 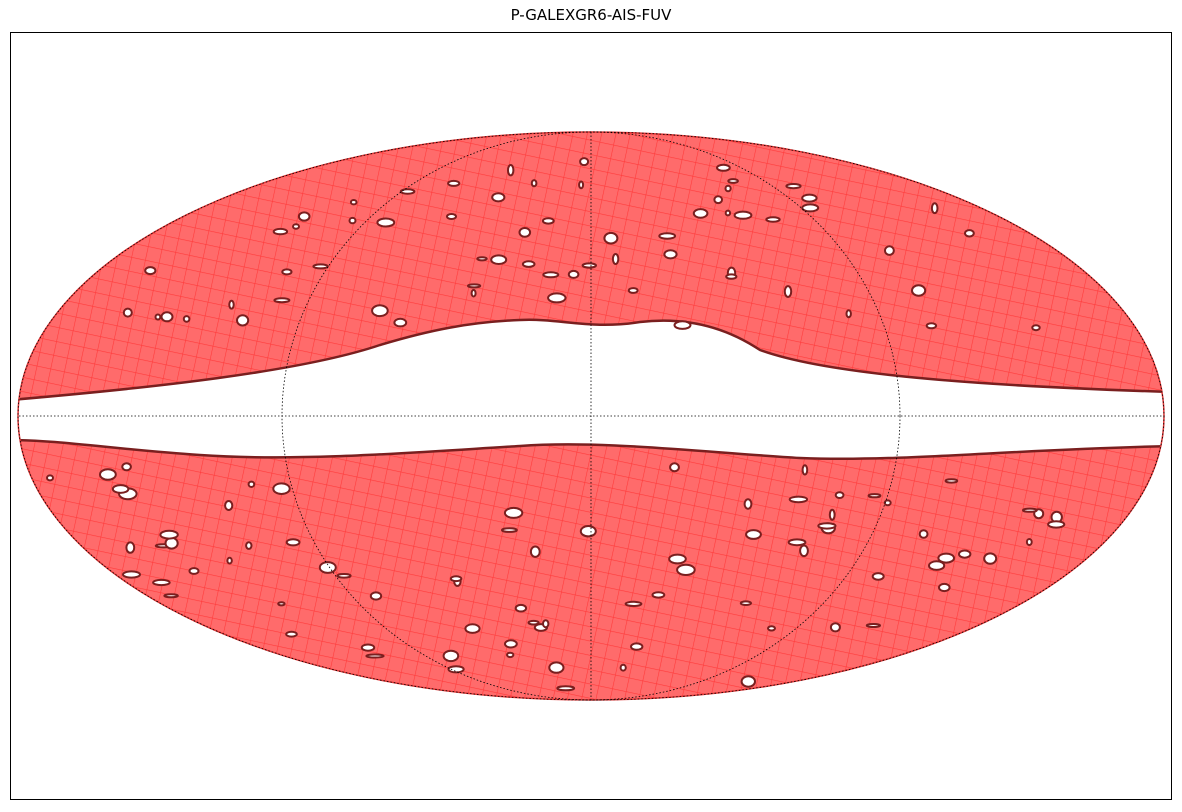 What do you see at coordinates (591, 15) in the screenshot?
I see `figure-title: P-GALEXGR6-AIS-FUV` at bounding box center [591, 15].